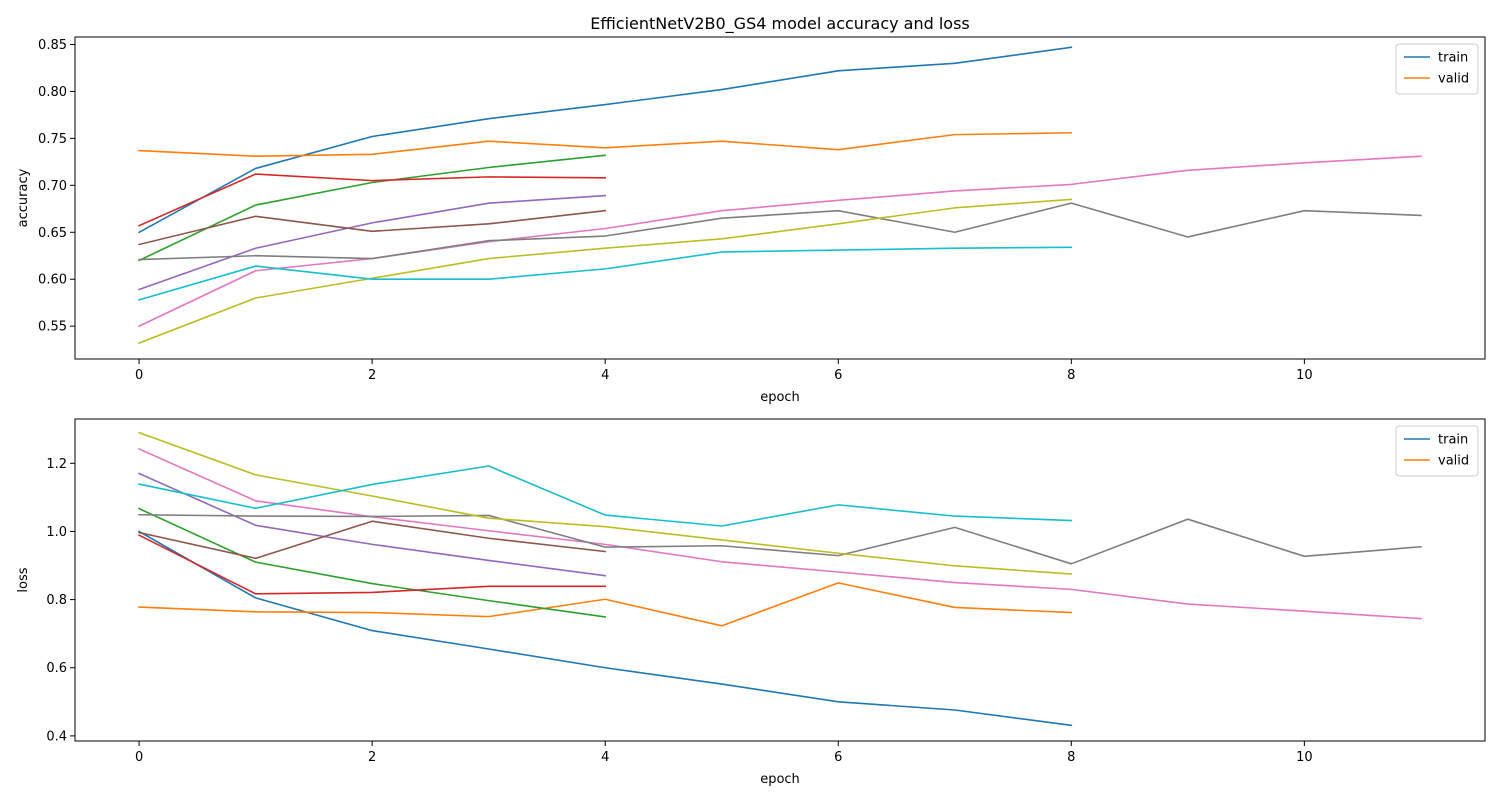 Image resolution: width=1500 pixels, height=804 pixels. Describe the element at coordinates (1071, 757) in the screenshot. I see `loss-x-tick-label: 8` at that location.